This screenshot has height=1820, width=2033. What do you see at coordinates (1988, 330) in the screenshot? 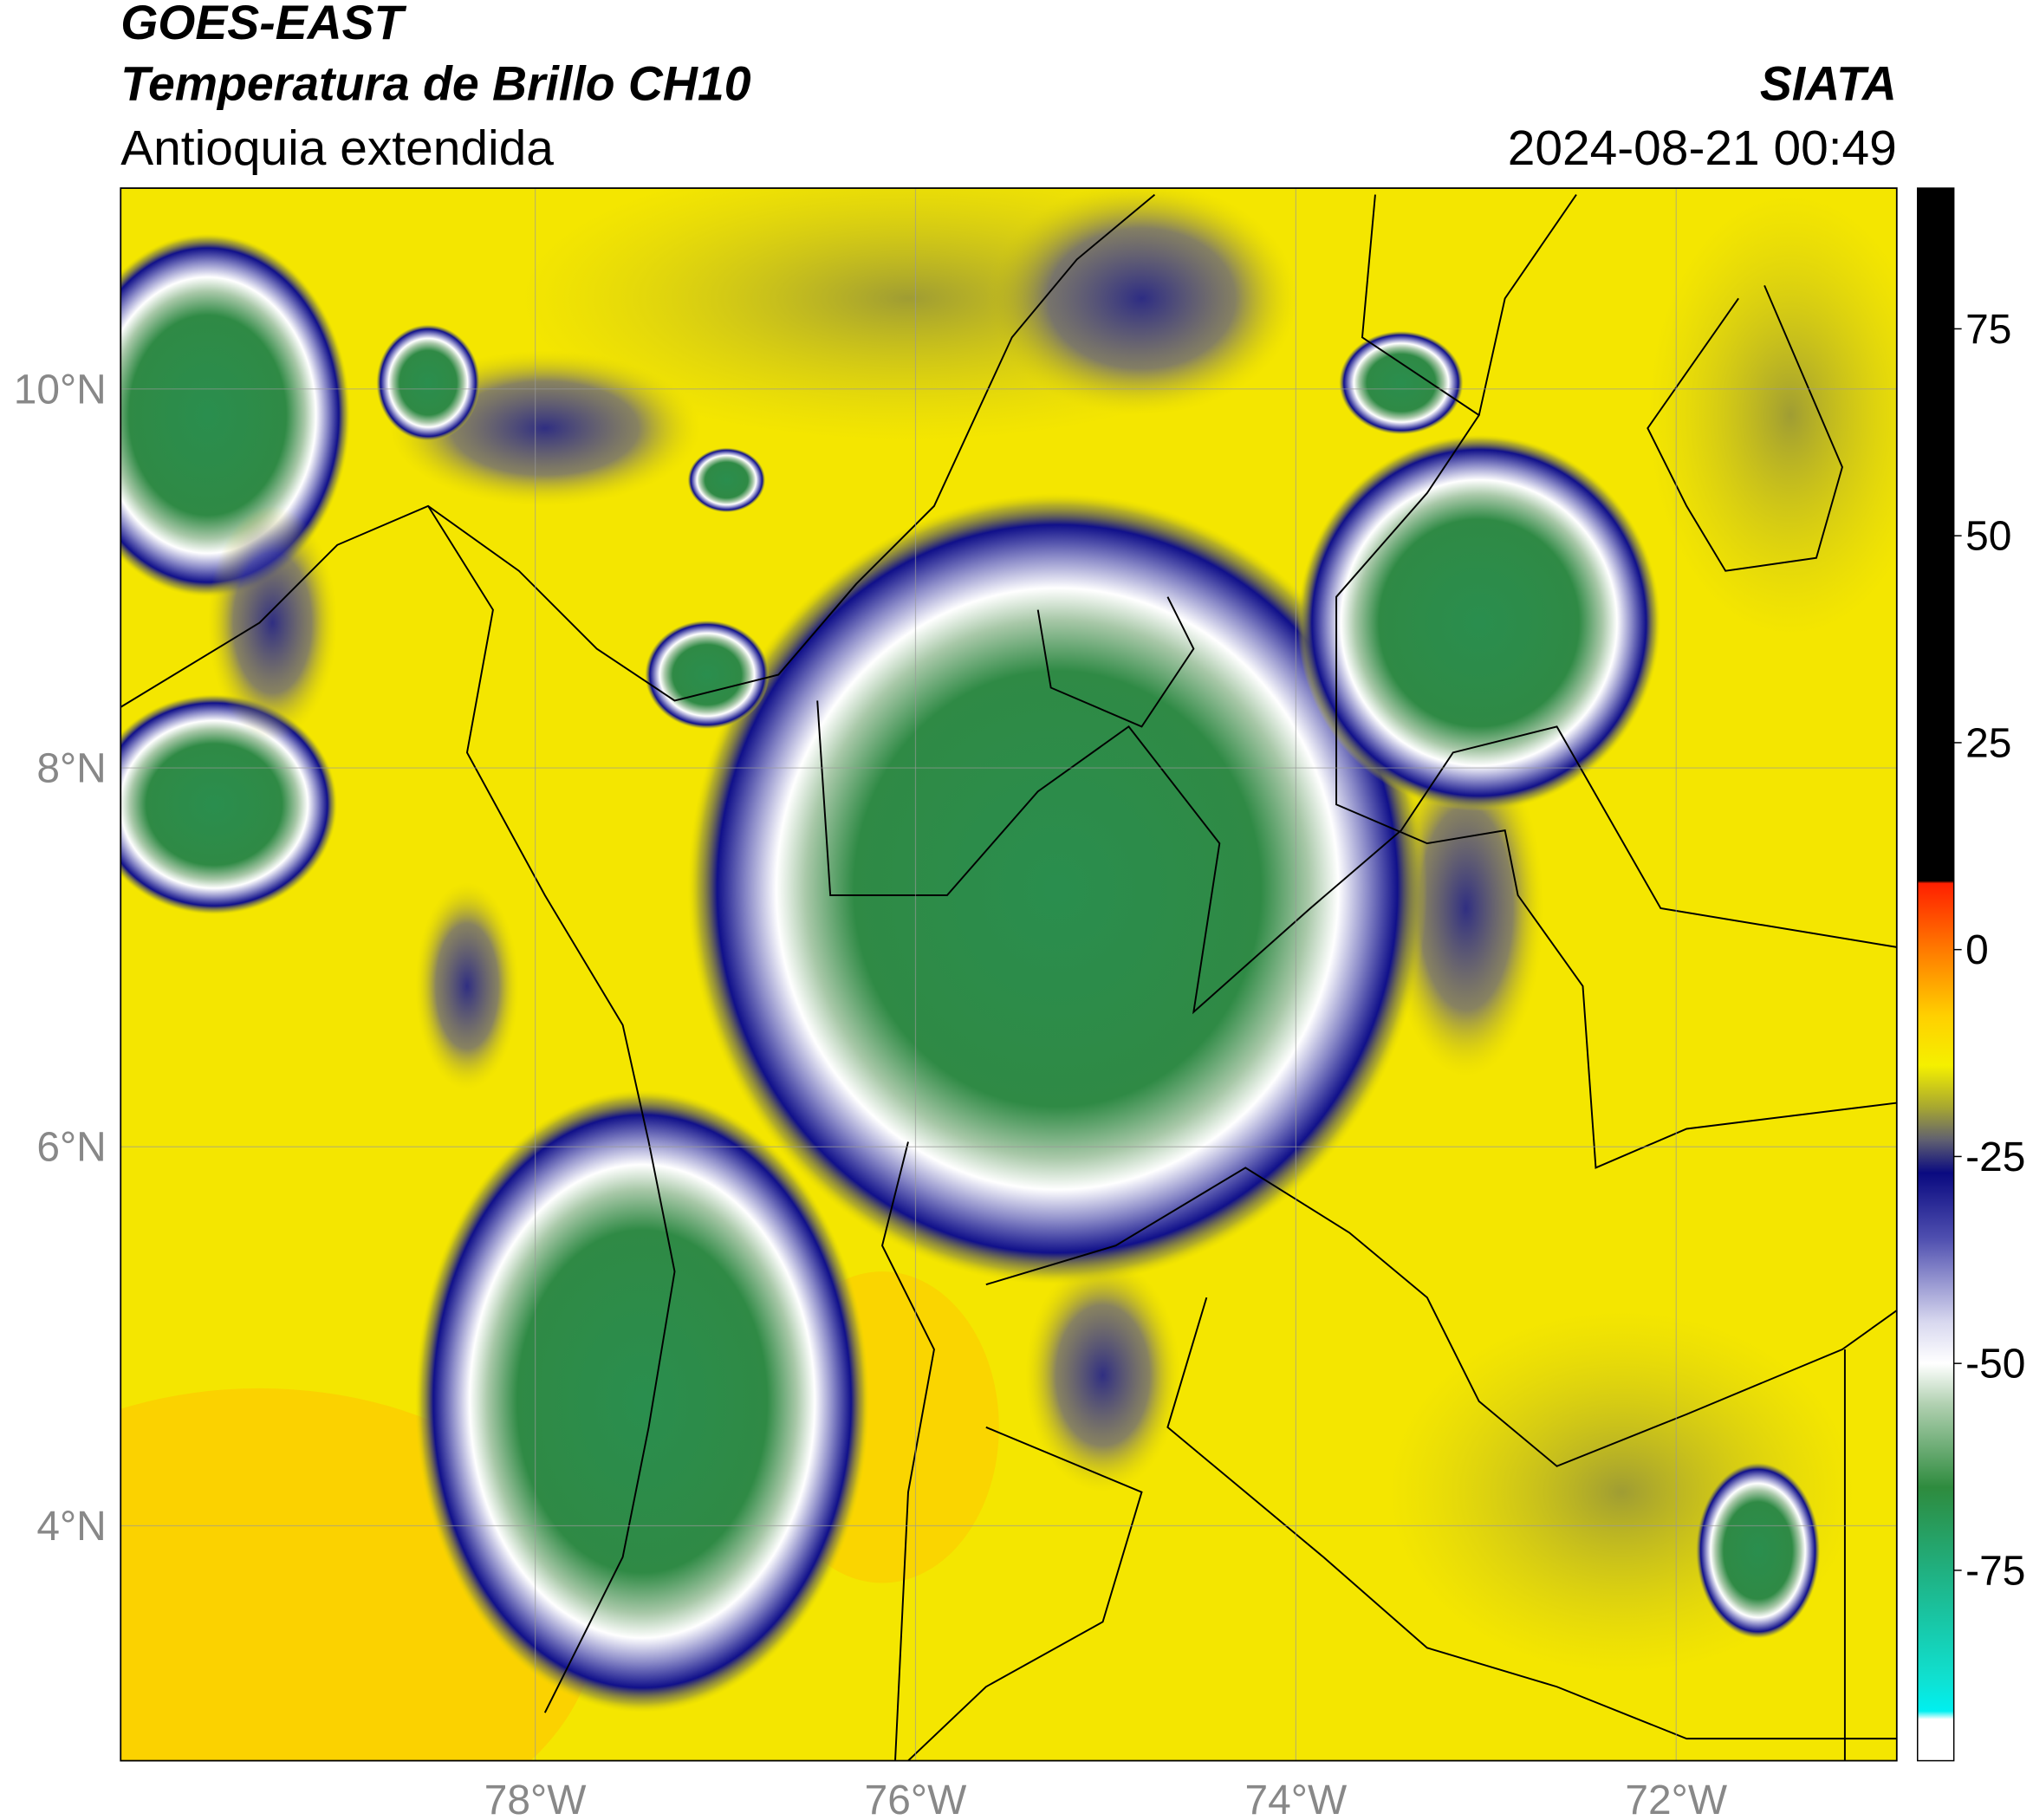
I see `colorbar-tick-label: 75` at bounding box center [1988, 330].